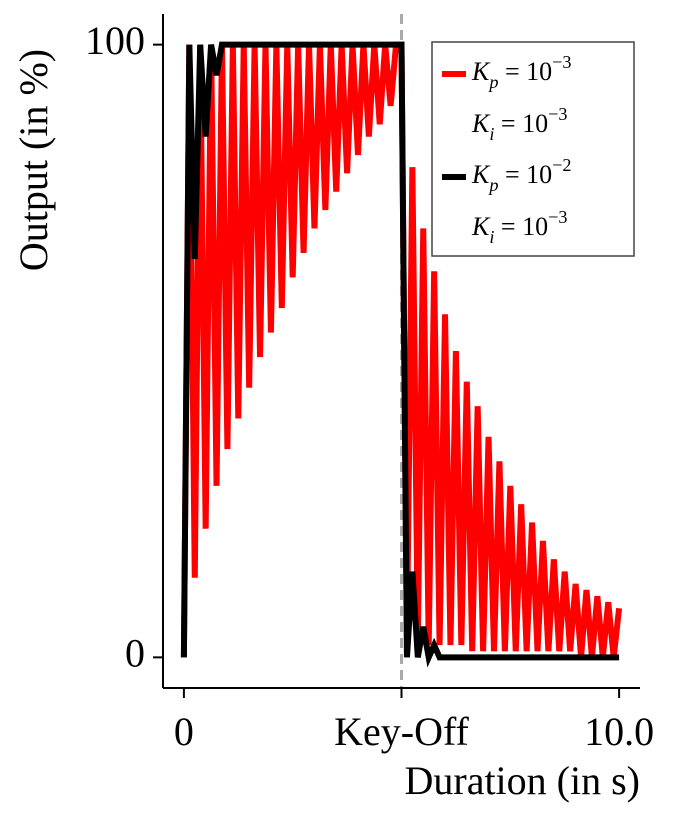 Image resolution: width=676 pixels, height=822 pixels. Describe the element at coordinates (619, 731) in the screenshot. I see `x-tick-label: 10.0` at that location.